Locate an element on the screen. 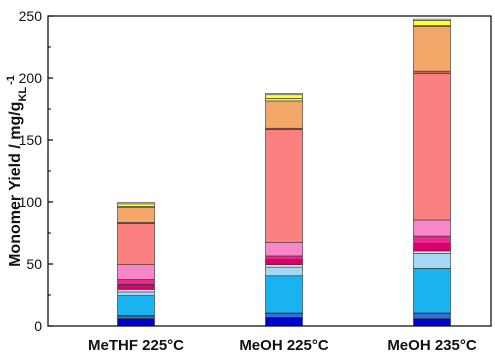  y-tick-label: 0 is located at coordinates (38, 326).